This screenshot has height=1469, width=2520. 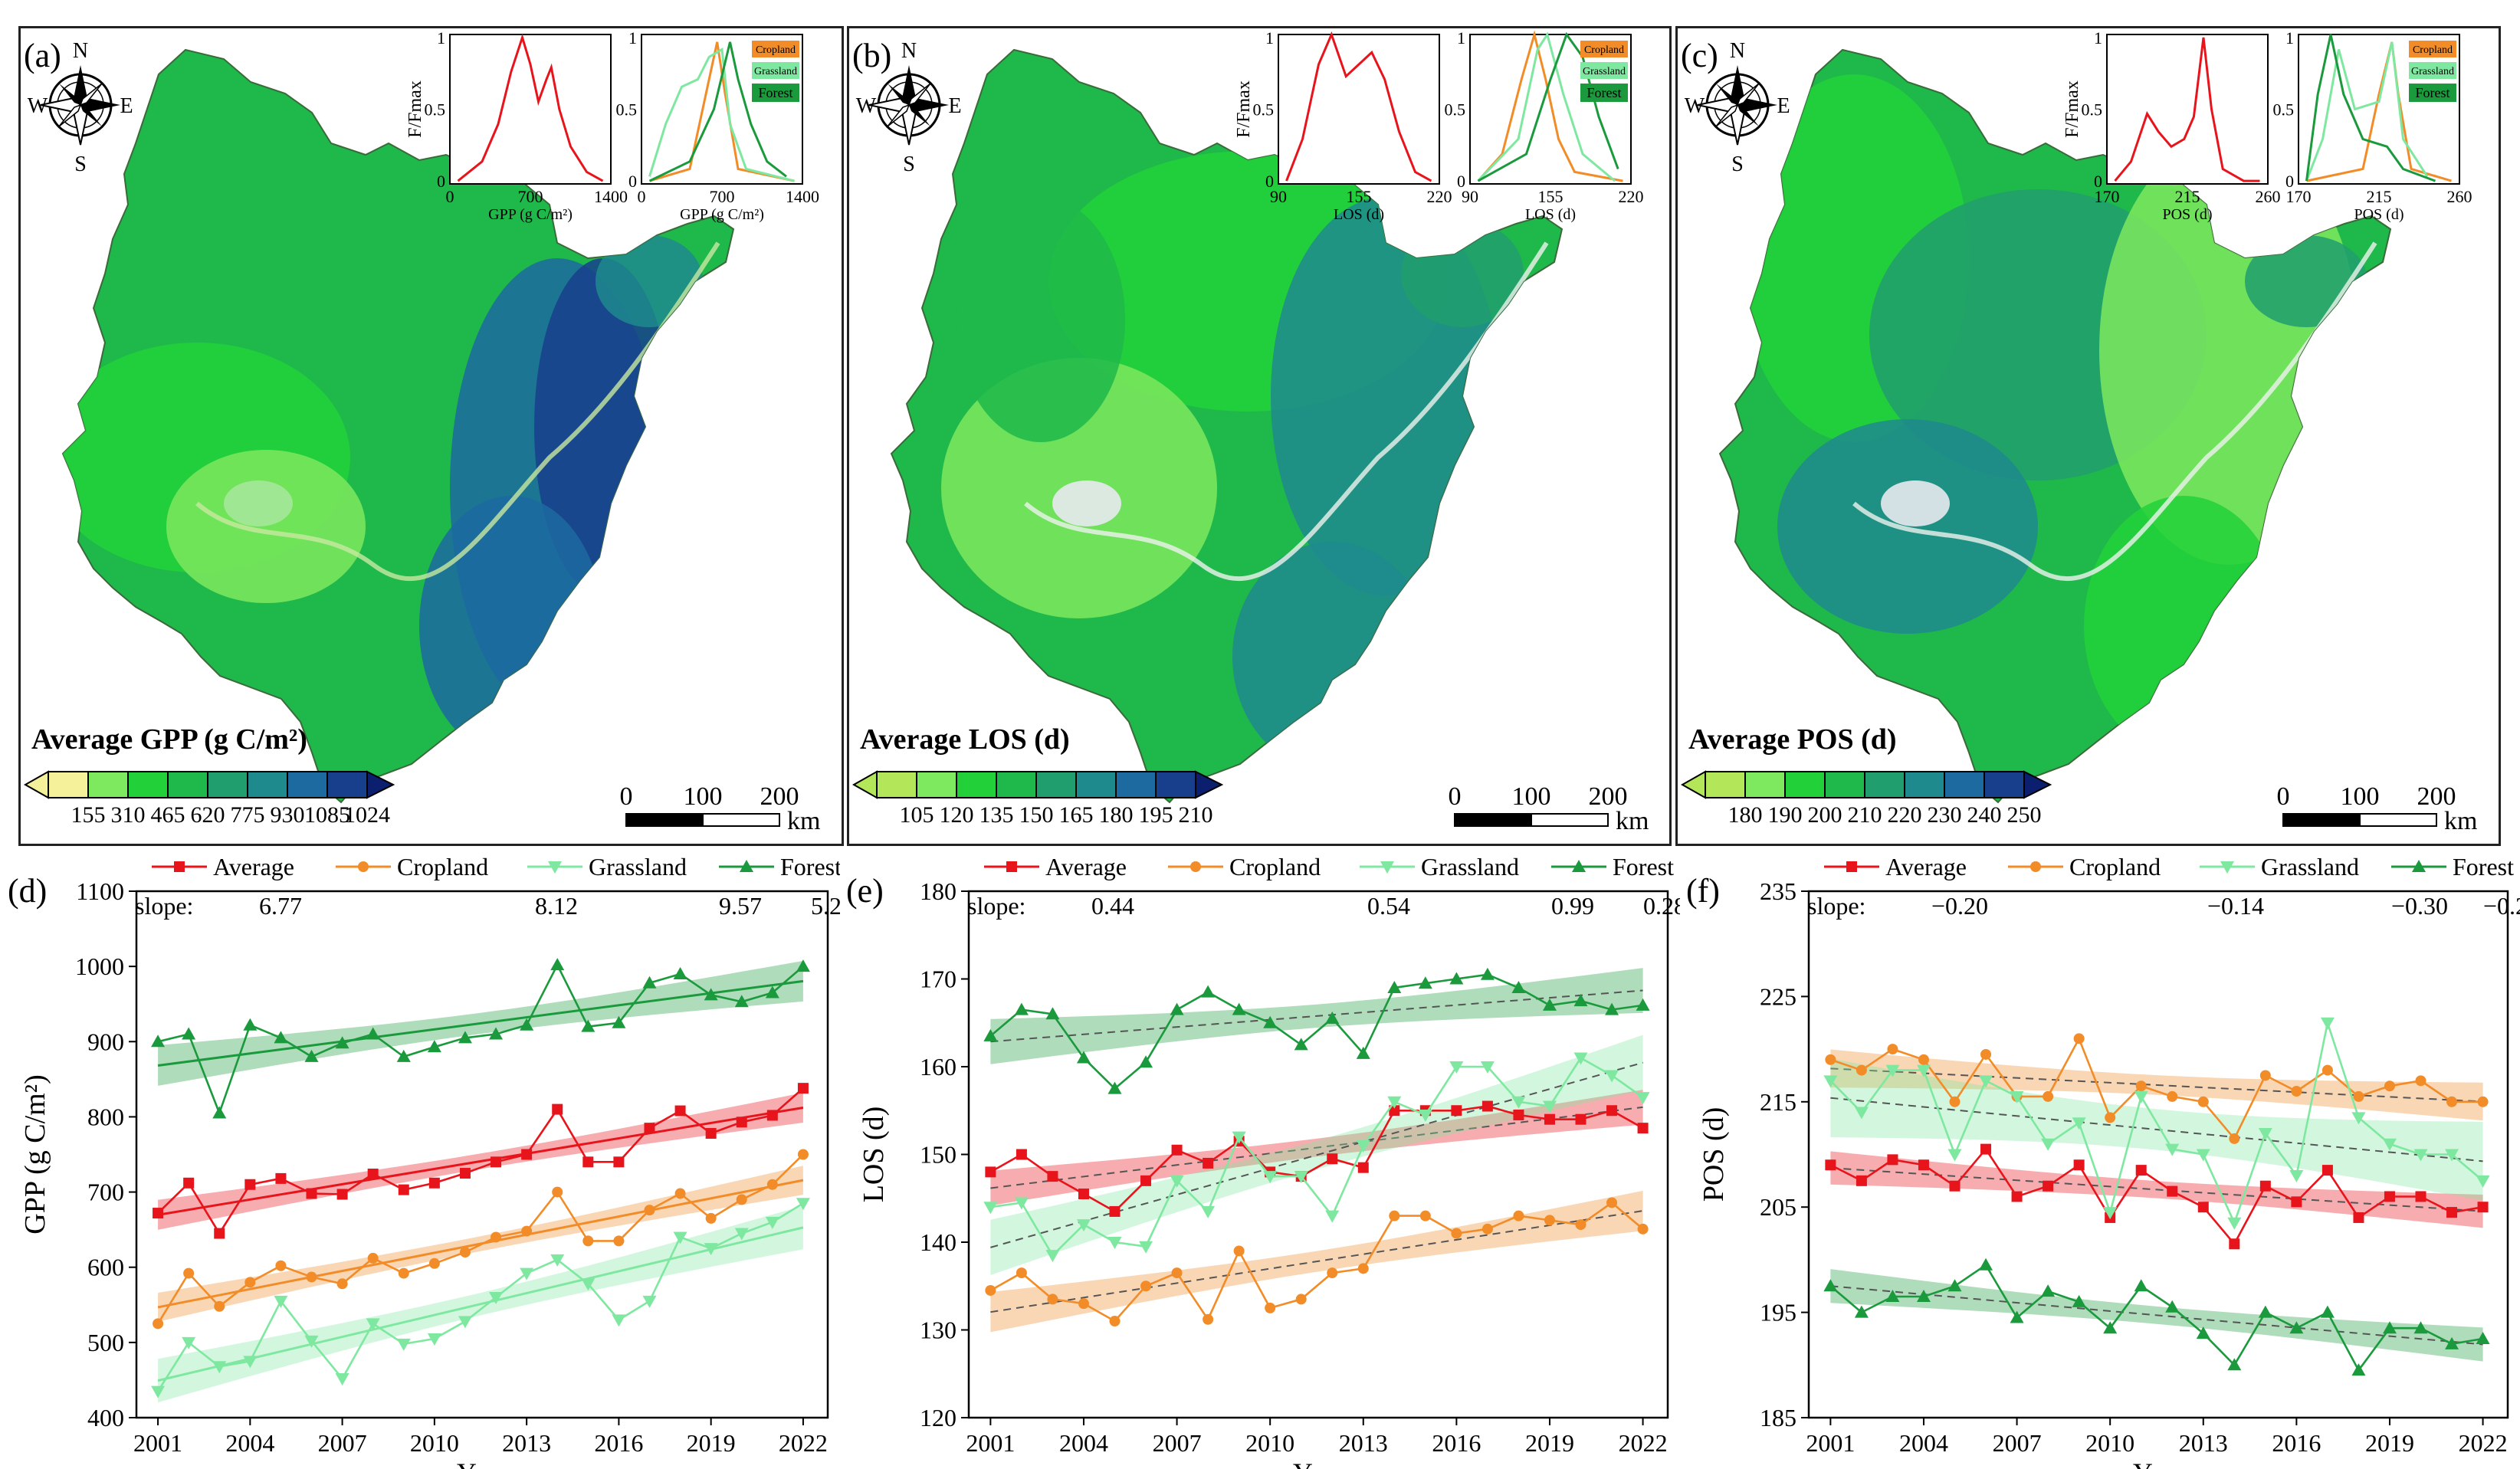 What do you see at coordinates (1112, 906) in the screenshot?
I see `slope-value-average: 0.44` at bounding box center [1112, 906].